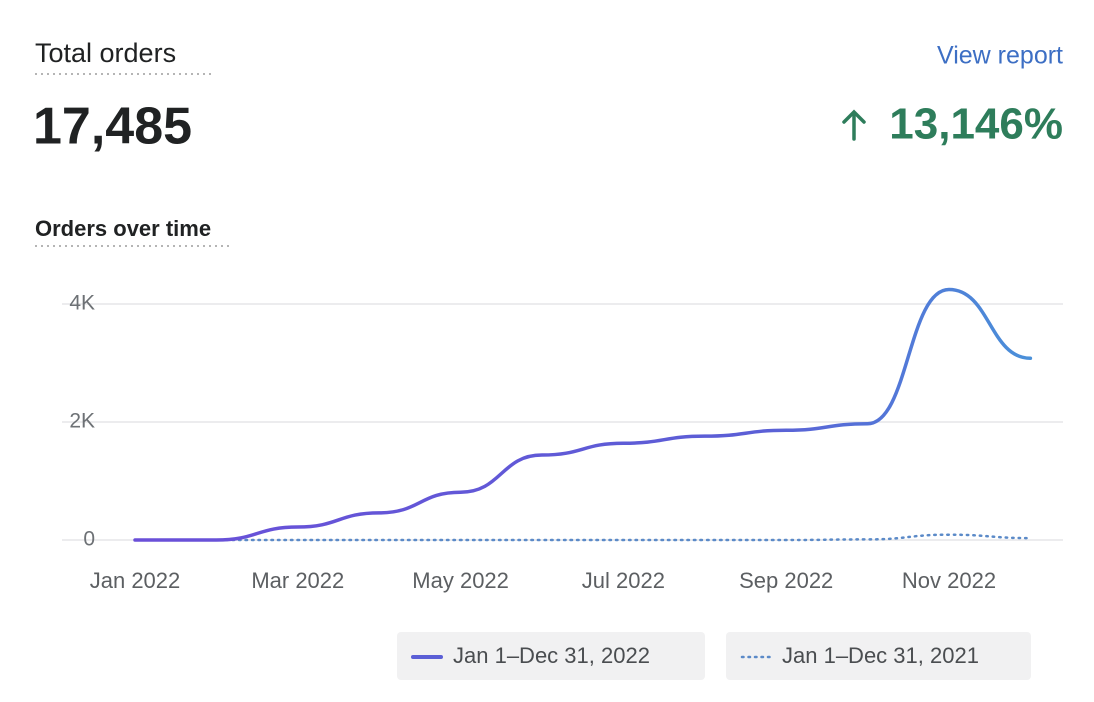  What do you see at coordinates (89, 539) in the screenshot?
I see `y-tick-label: 0` at bounding box center [89, 539].